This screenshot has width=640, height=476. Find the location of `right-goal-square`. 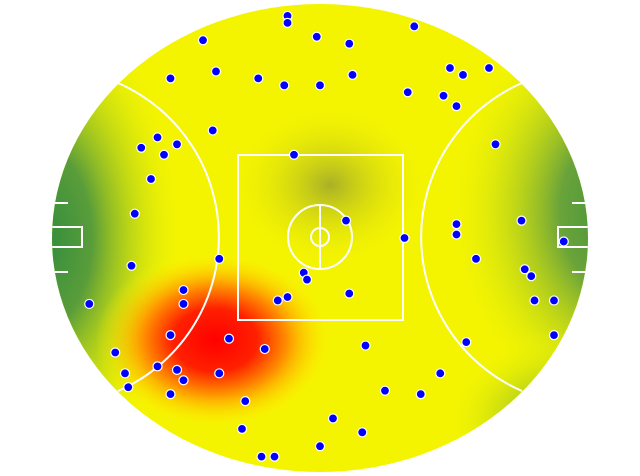

right-goal-square is located at coordinates (572, 237).